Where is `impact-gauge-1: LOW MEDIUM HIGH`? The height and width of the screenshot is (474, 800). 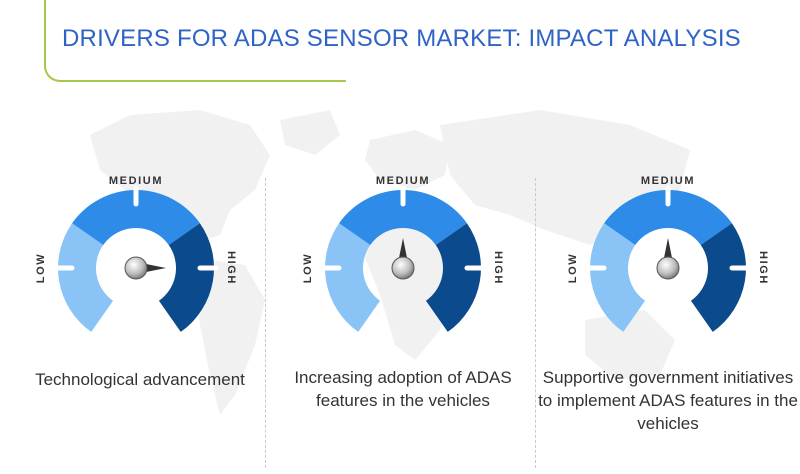
impact-gauge-1: LOW MEDIUM HIGH is located at coordinates (136, 255).